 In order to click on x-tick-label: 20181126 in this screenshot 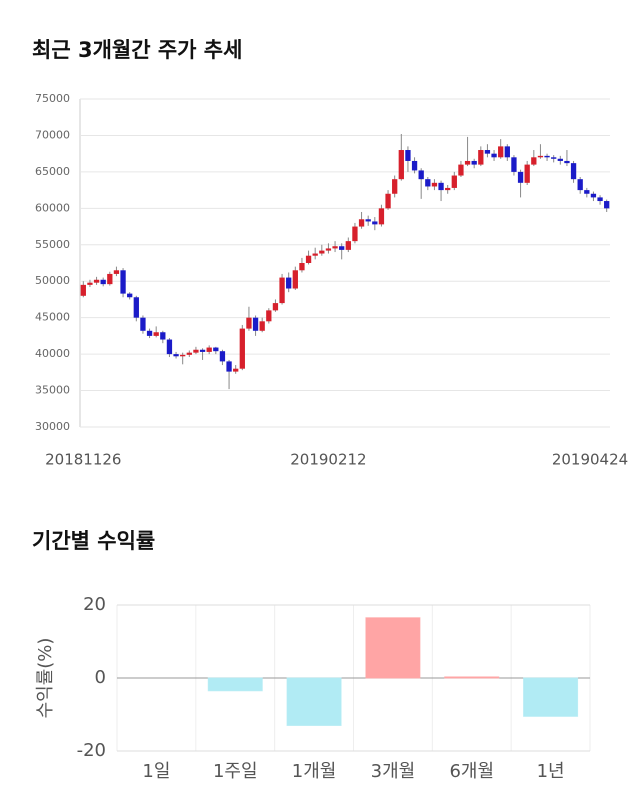, I will do `click(83, 460)`.